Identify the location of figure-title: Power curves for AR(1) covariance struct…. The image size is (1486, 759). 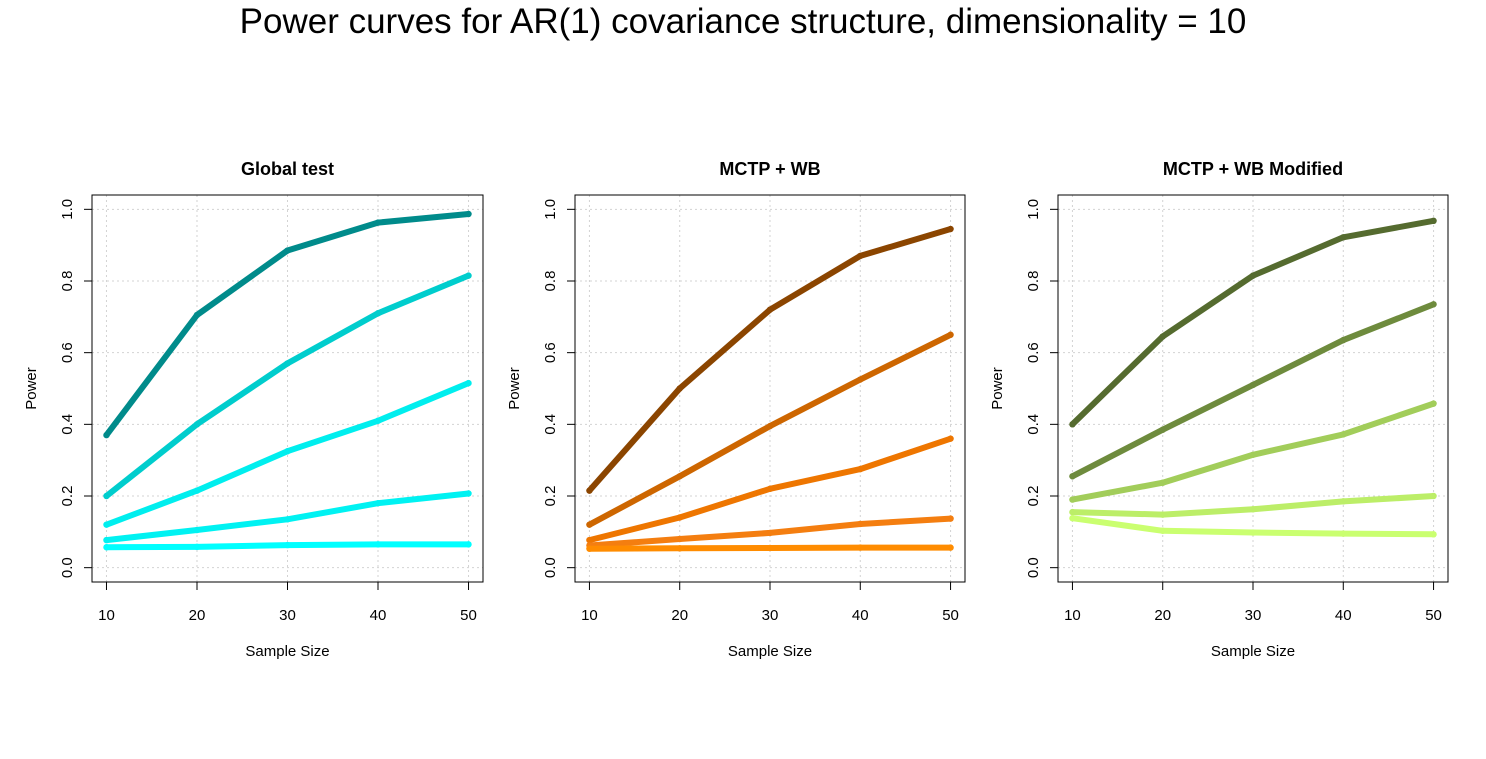
(743, 21).